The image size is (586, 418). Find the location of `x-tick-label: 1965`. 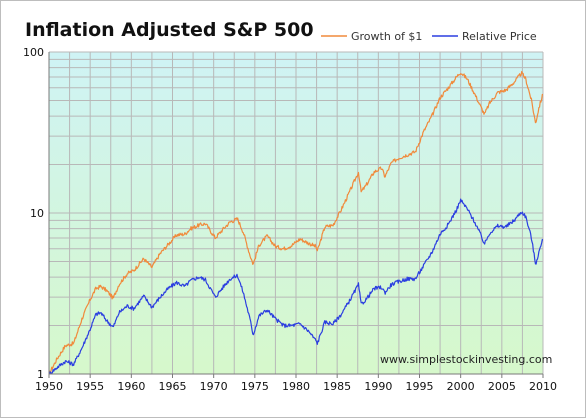

x-tick-label: 1965 is located at coordinates (173, 386).